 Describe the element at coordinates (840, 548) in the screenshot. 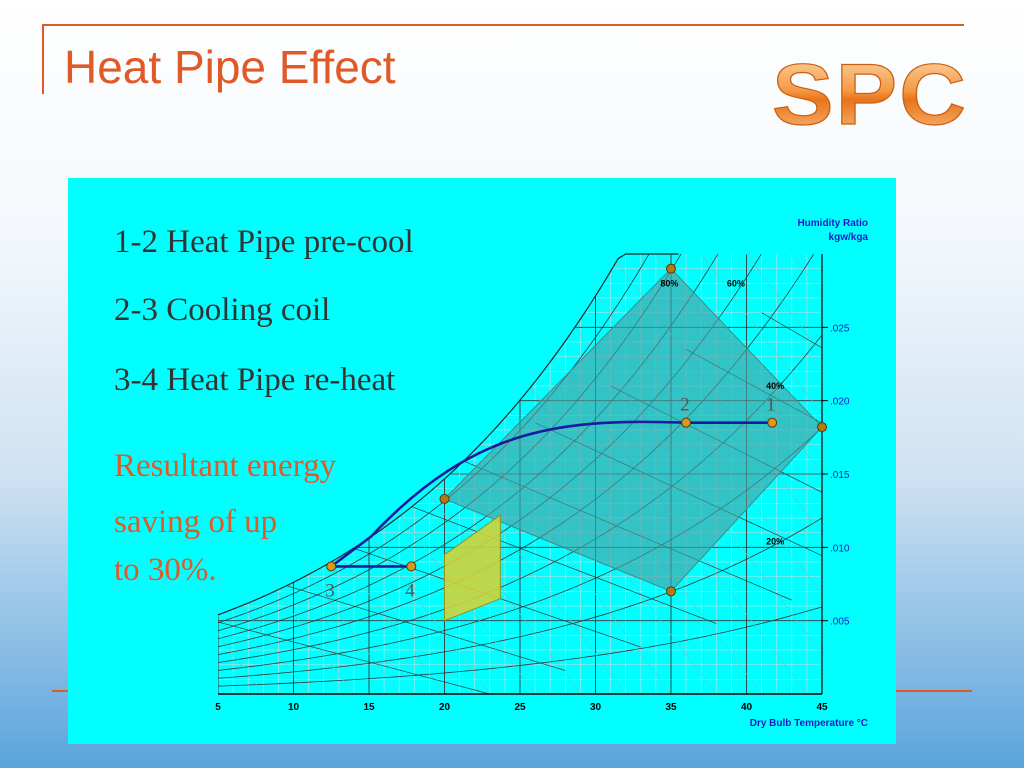

I see `y-tick-label: .010` at that location.